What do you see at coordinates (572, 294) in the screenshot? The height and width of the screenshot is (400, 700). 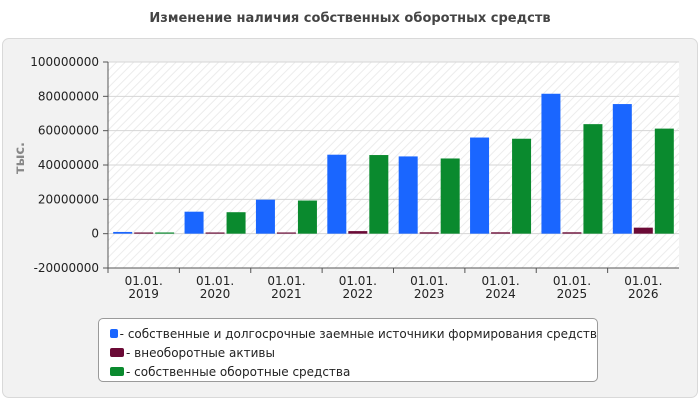 I see `x-tick-label: 2025` at bounding box center [572, 294].